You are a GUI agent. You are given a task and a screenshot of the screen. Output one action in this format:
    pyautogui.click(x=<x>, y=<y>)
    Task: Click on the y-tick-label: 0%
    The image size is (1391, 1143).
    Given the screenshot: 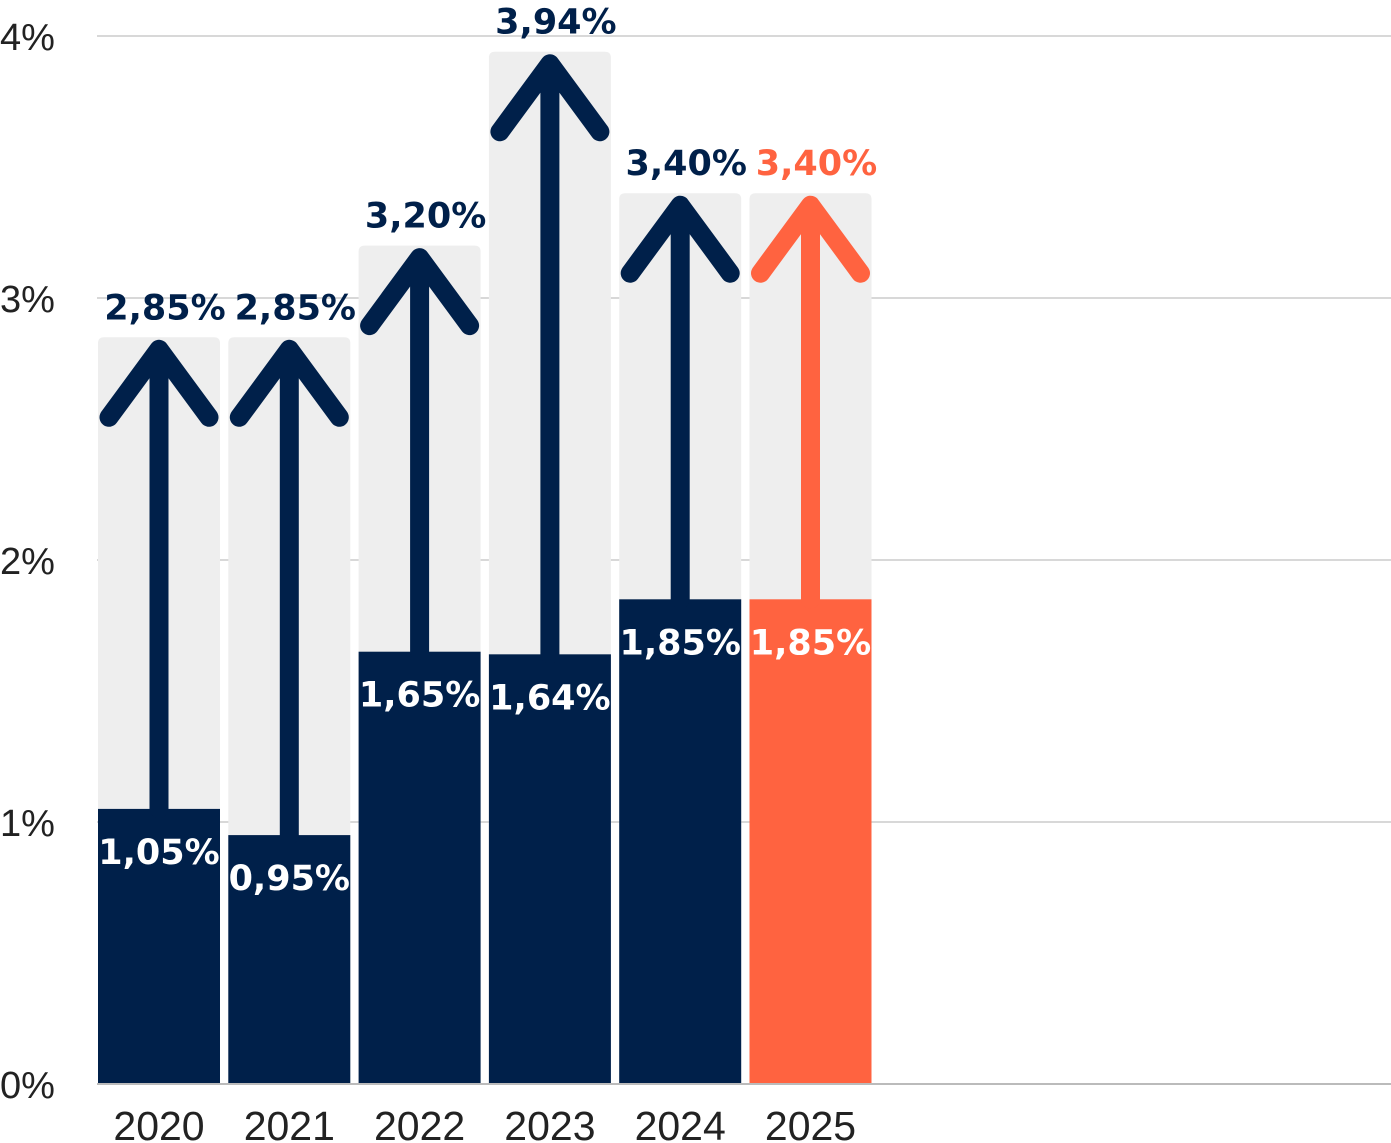 What is the action you would take?
    pyautogui.click(x=27, y=1086)
    